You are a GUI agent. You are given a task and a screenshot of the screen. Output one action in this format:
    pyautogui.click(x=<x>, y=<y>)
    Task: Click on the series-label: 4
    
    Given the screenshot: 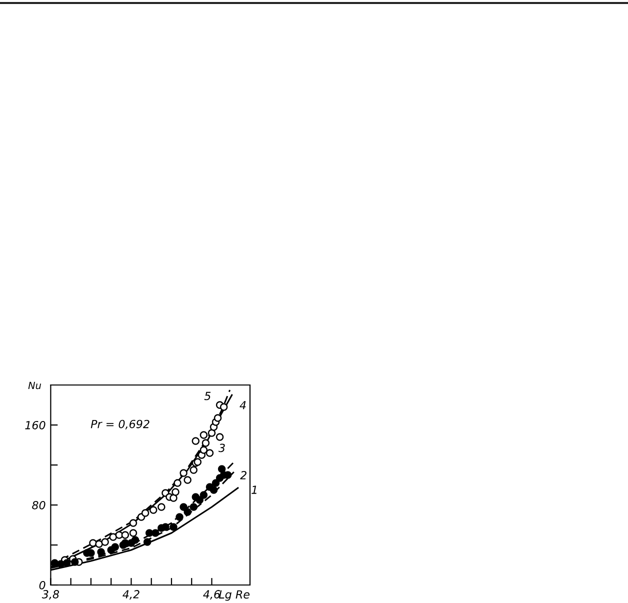 What is the action you would take?
    pyautogui.click(x=243, y=405)
    